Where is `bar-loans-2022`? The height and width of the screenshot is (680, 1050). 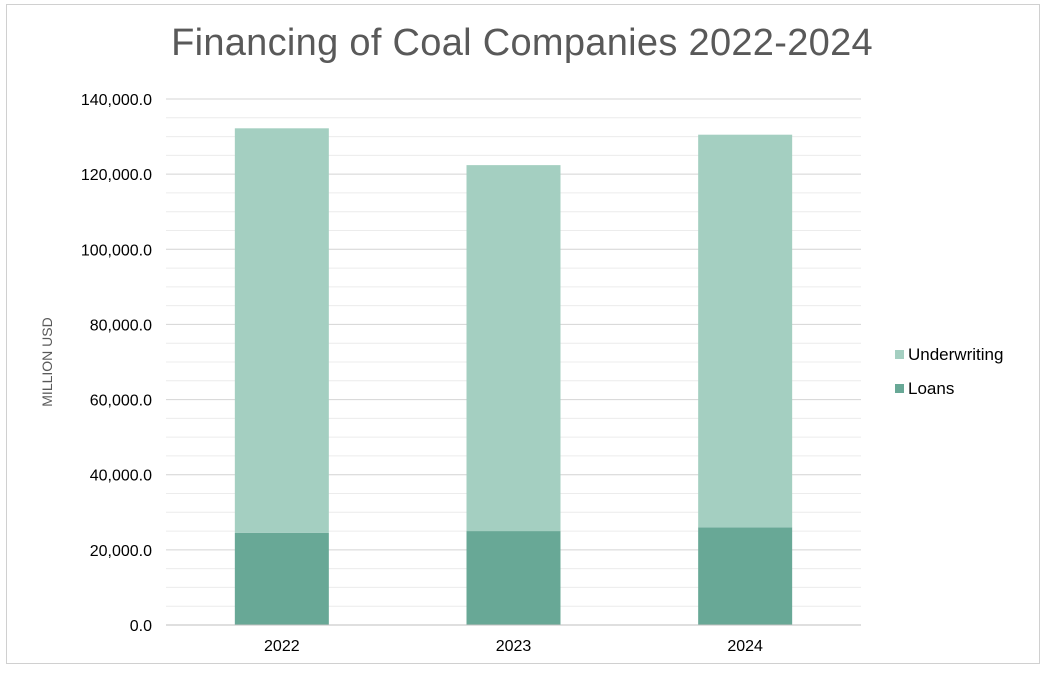 bar-loans-2022 is located at coordinates (281, 578).